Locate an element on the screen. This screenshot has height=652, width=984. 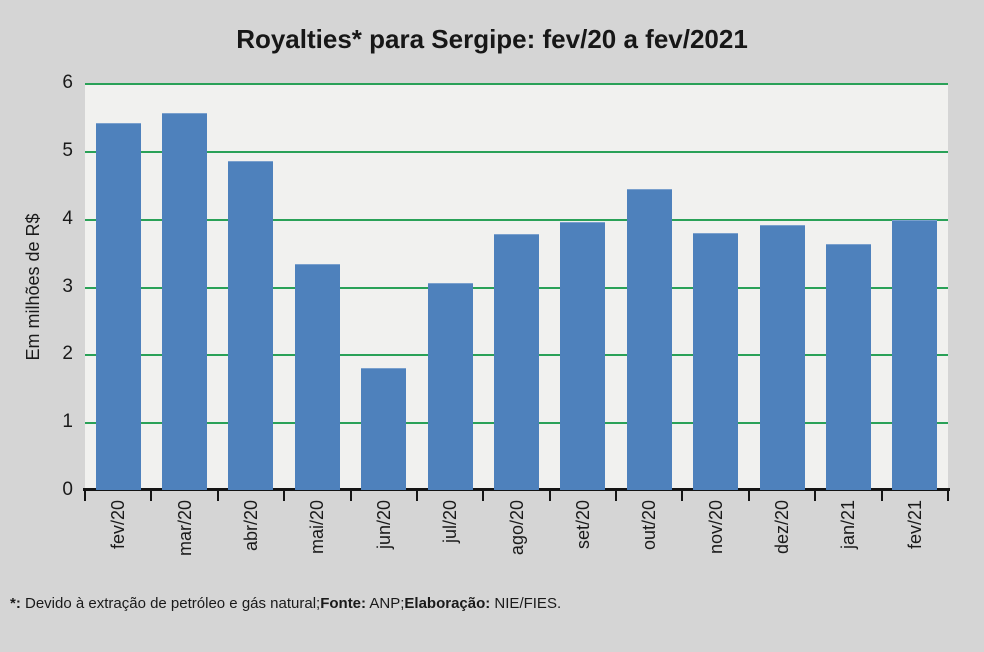
bar-out/20 is located at coordinates (649, 339).